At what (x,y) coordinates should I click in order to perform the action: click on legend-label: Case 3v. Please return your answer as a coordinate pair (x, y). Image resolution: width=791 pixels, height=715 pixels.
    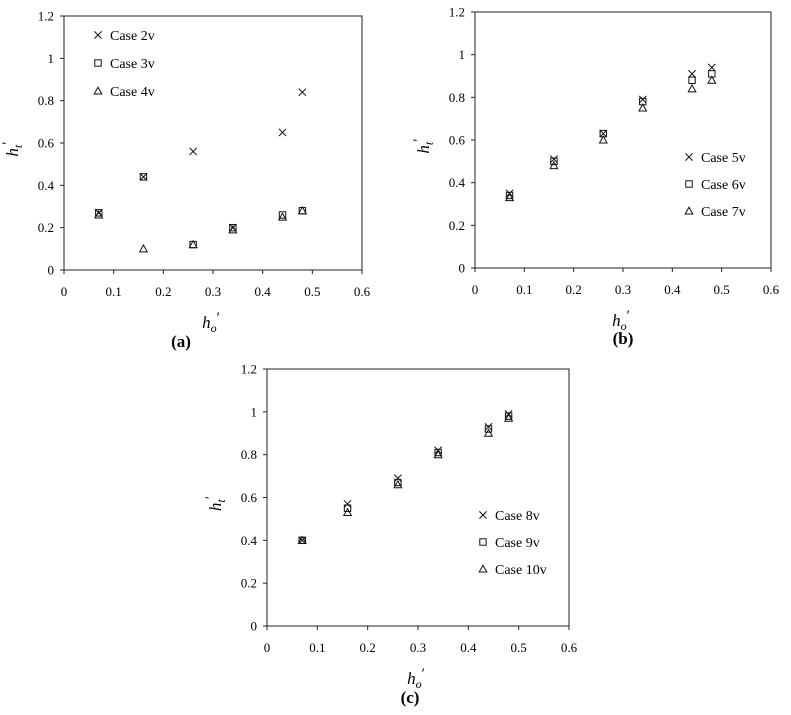
    Looking at the image, I should click on (132, 64).